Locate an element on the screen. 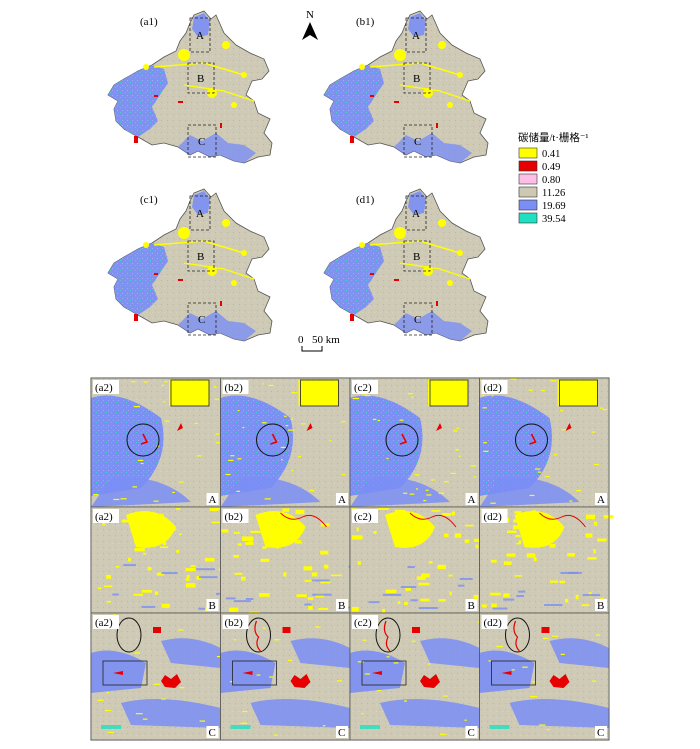 The width and height of the screenshot is (700, 749). legend-title: 碳储量/t·栅格⁻¹ is located at coordinates (553, 137).